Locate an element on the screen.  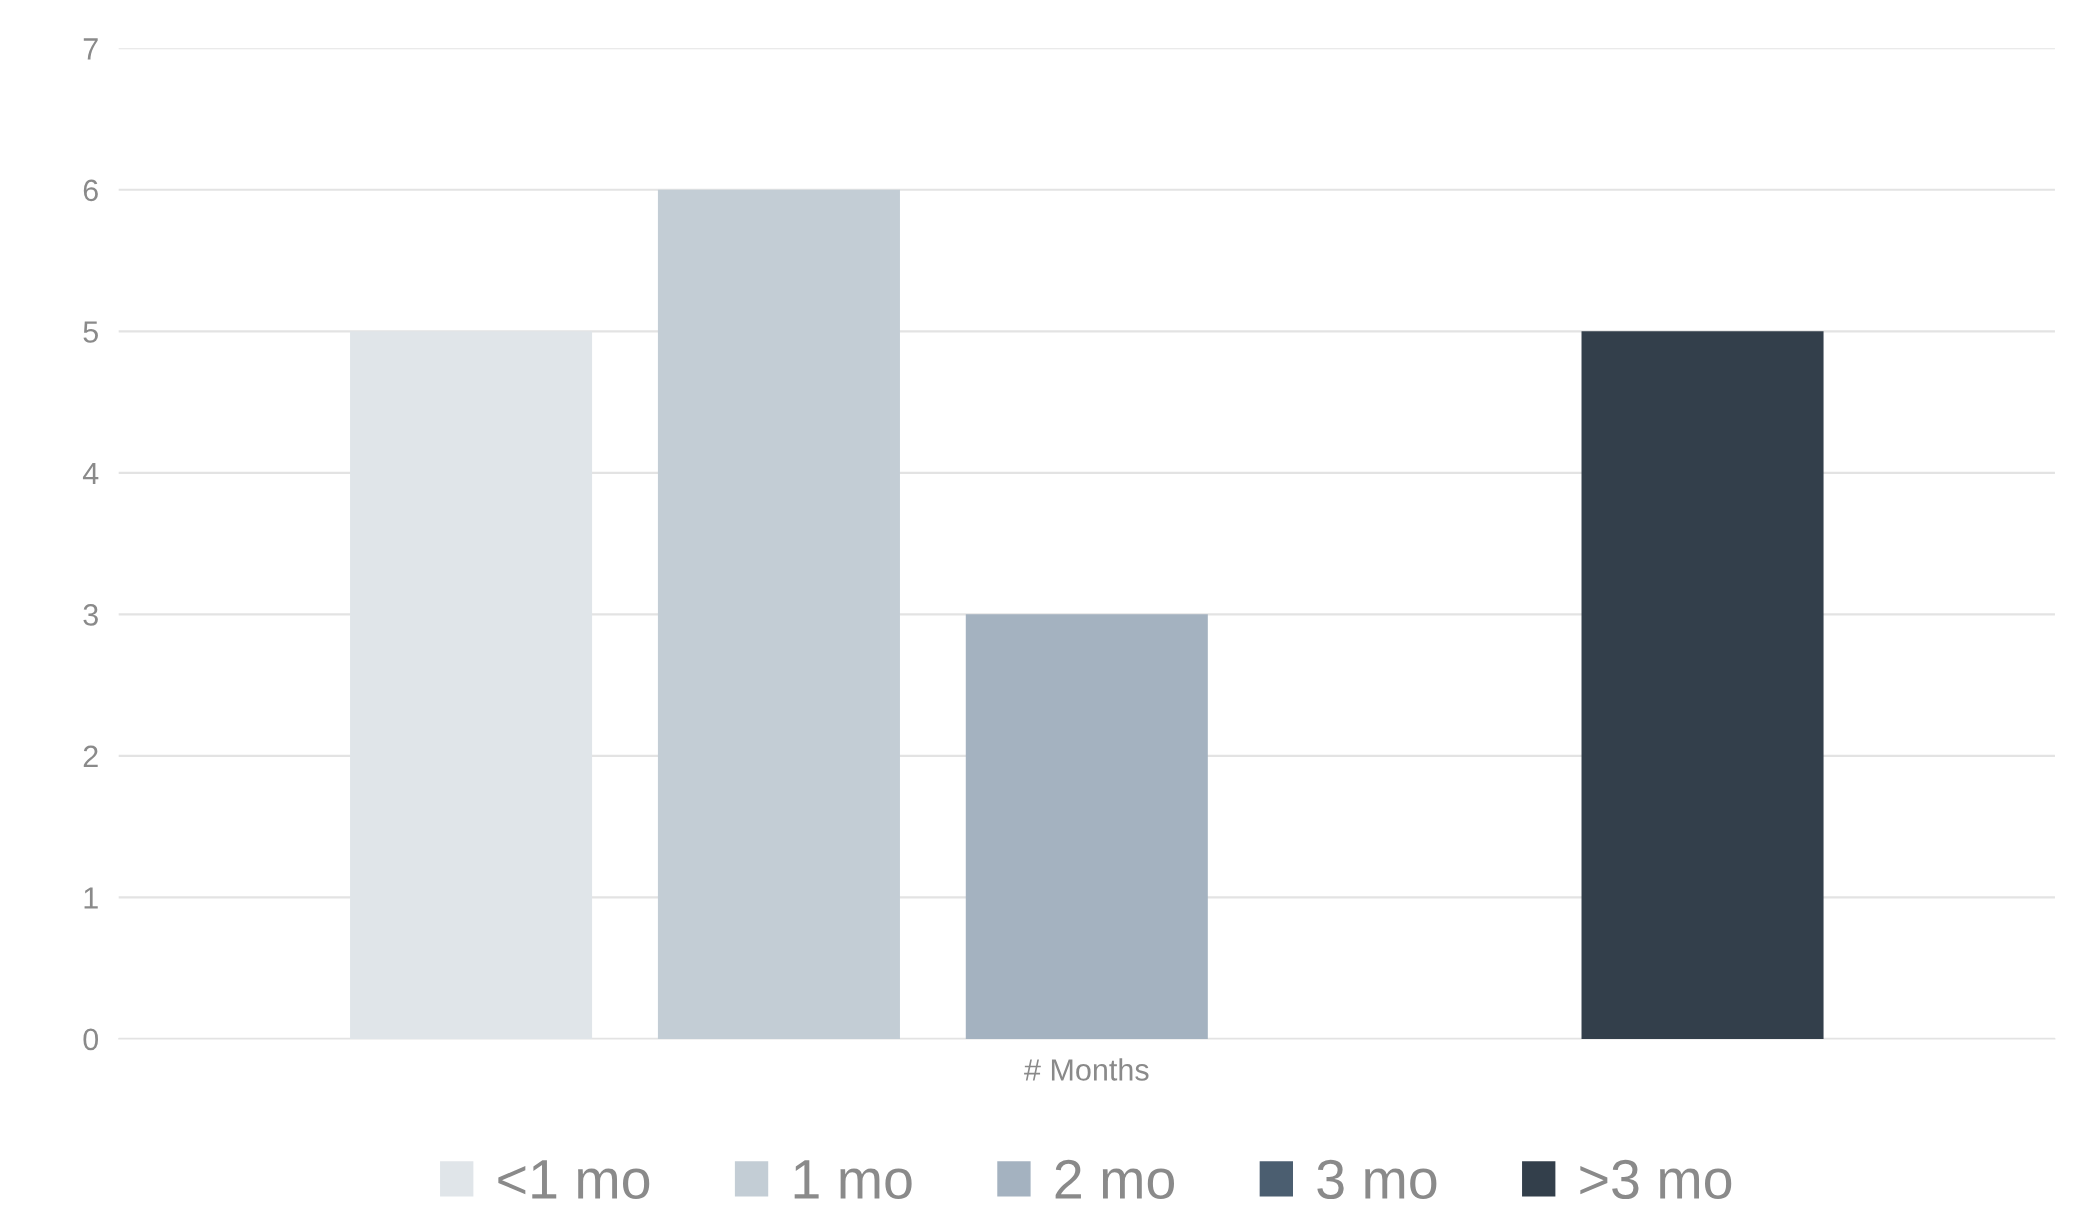
y-tick-label: 7 is located at coordinates (90, 49).